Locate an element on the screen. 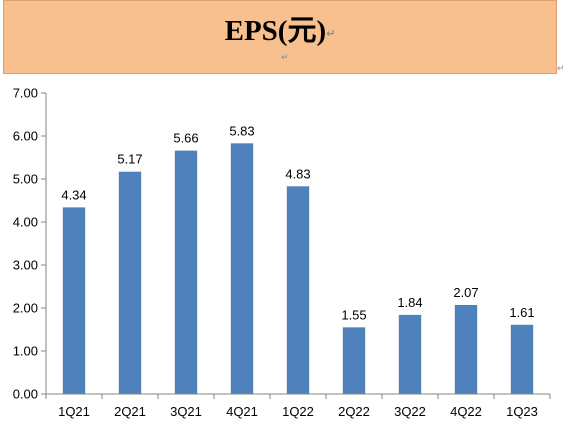 This screenshot has width=563, height=435. x-tick-label-3Q21: 3Q21 is located at coordinates (186, 411).